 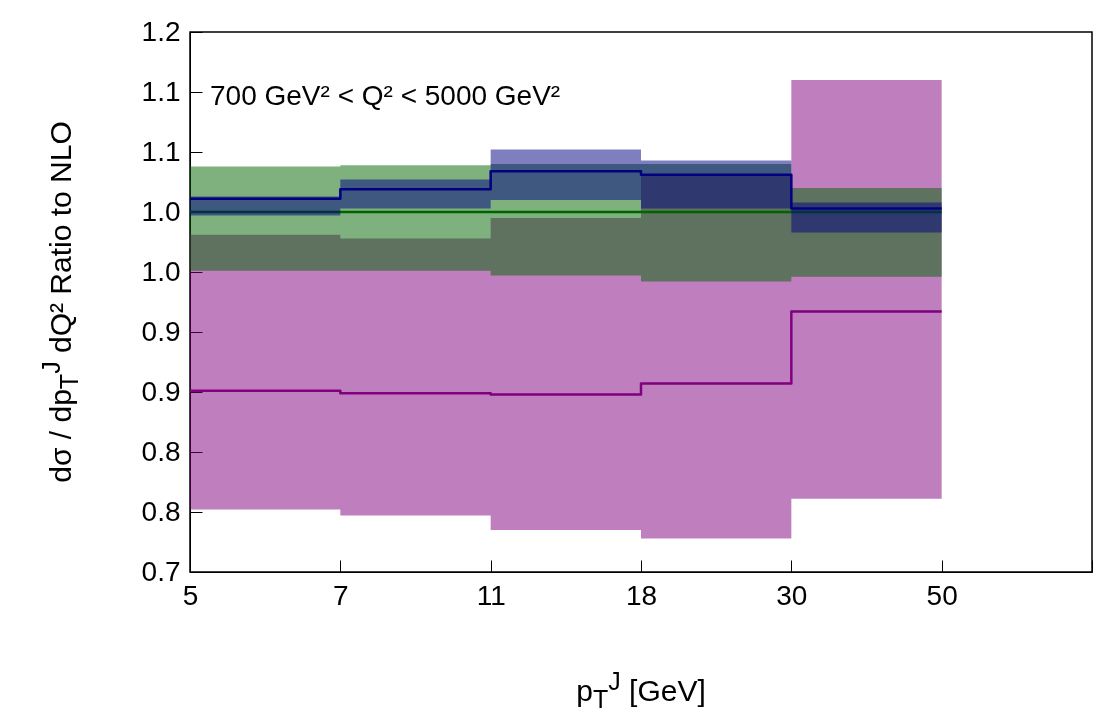 I want to click on x-tick-label: 30, so click(x=792, y=595).